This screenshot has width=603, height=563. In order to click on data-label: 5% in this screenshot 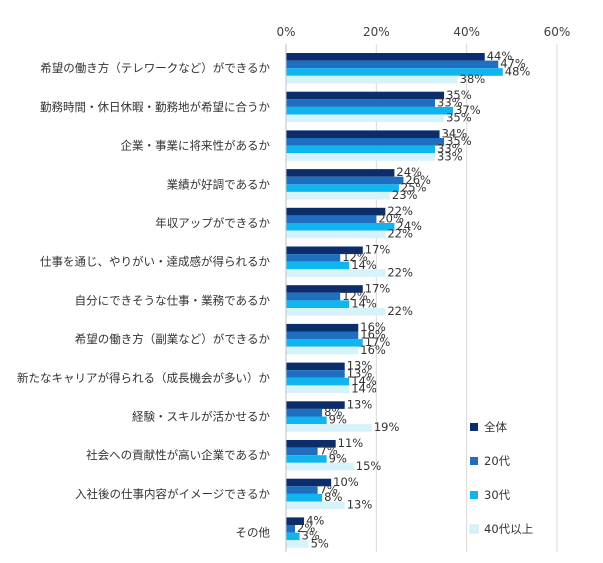, I will do `click(320, 543)`.